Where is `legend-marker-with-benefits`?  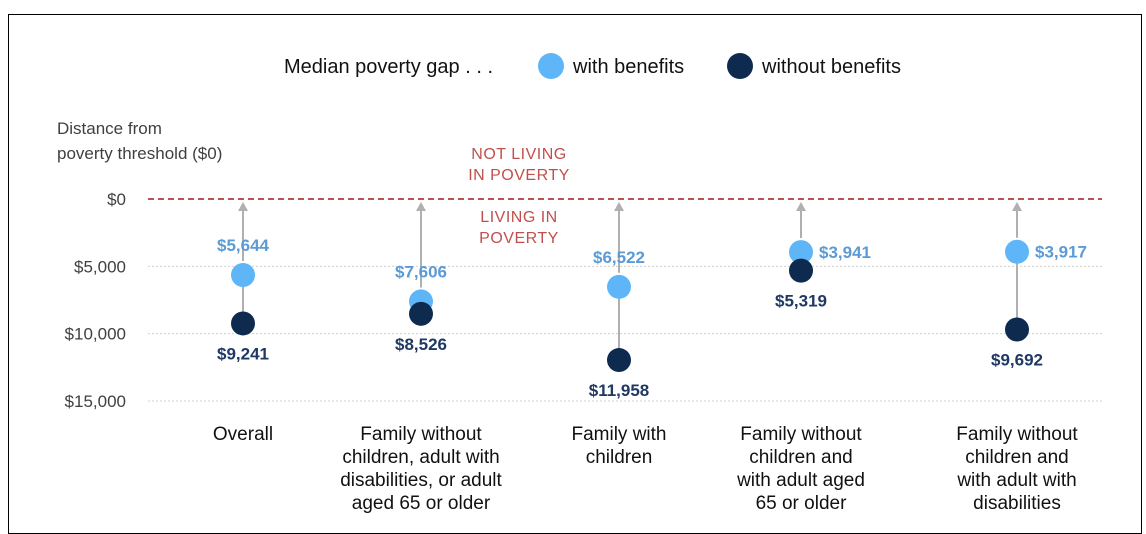 legend-marker-with-benefits is located at coordinates (551, 66).